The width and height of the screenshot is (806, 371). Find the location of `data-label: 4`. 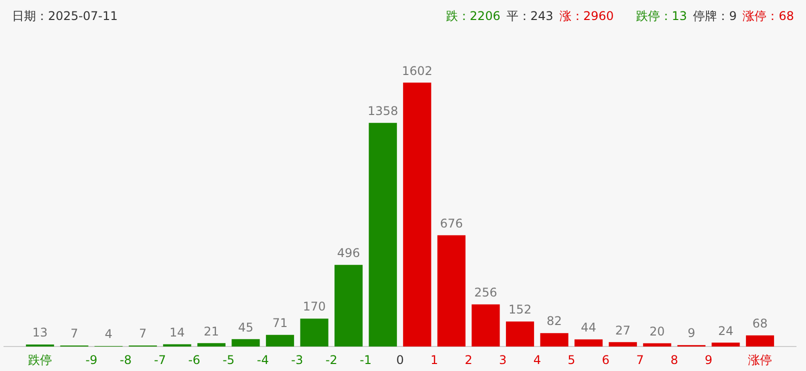

data-label: 4 is located at coordinates (108, 334).